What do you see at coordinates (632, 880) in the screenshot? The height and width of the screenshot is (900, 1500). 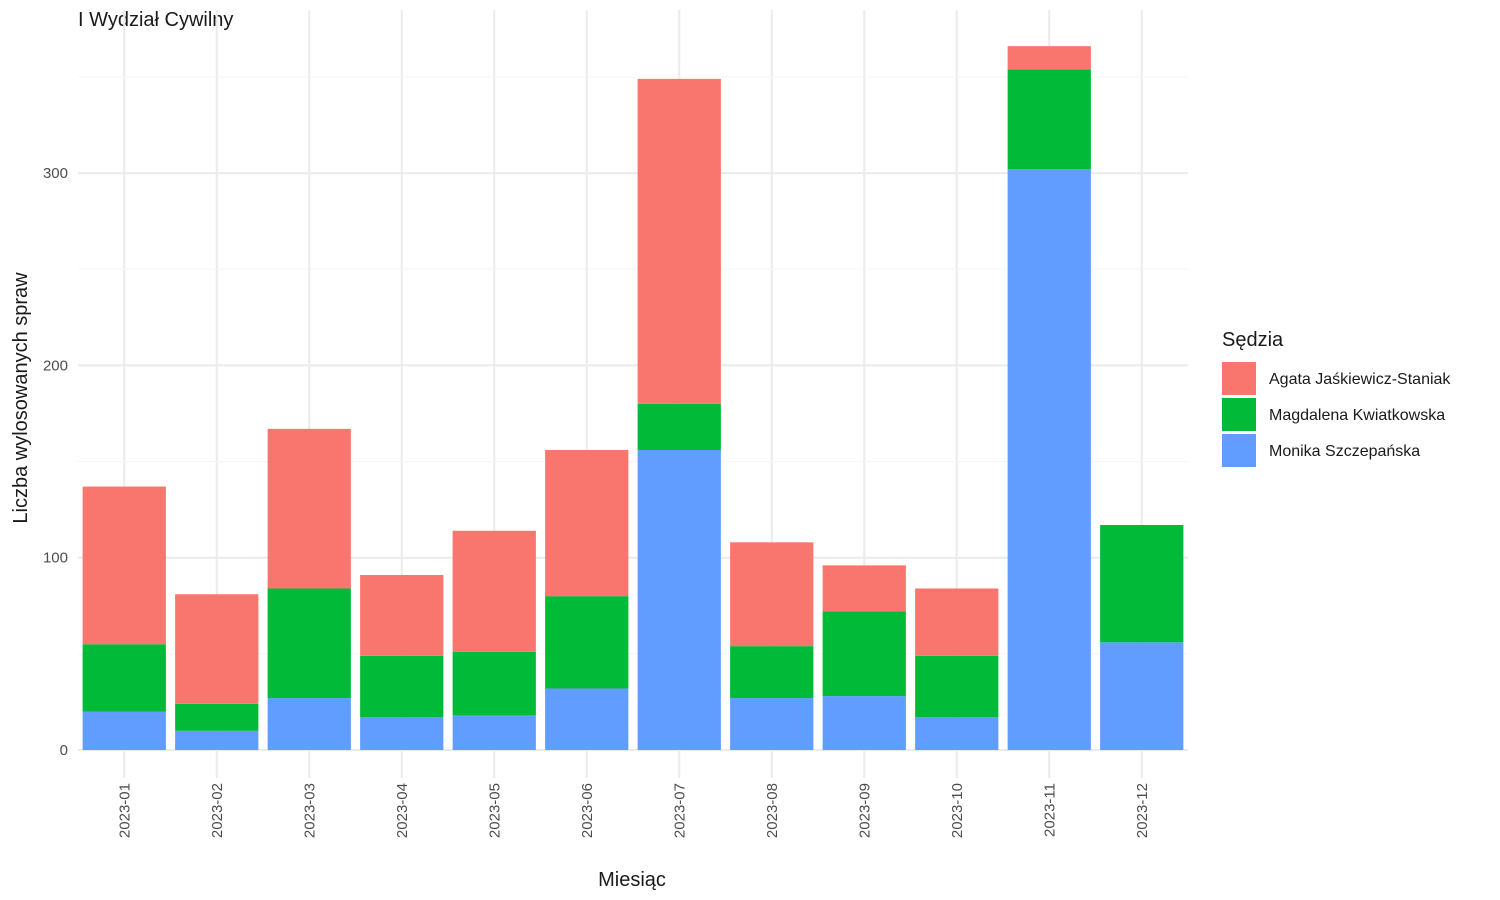 I see `x-axis-title: Miesiąc` at bounding box center [632, 880].